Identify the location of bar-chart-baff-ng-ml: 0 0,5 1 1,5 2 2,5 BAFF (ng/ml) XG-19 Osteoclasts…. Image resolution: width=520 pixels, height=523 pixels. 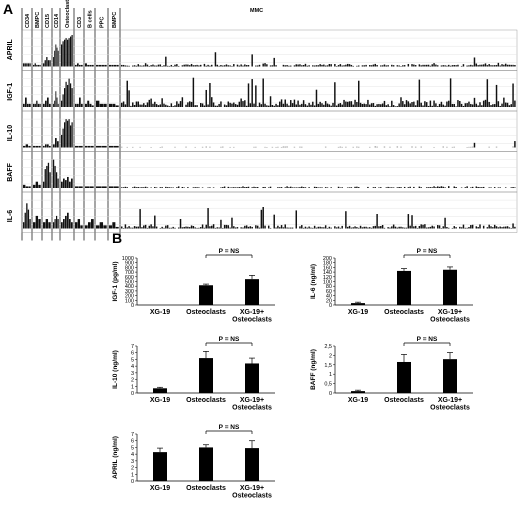
(391, 374).